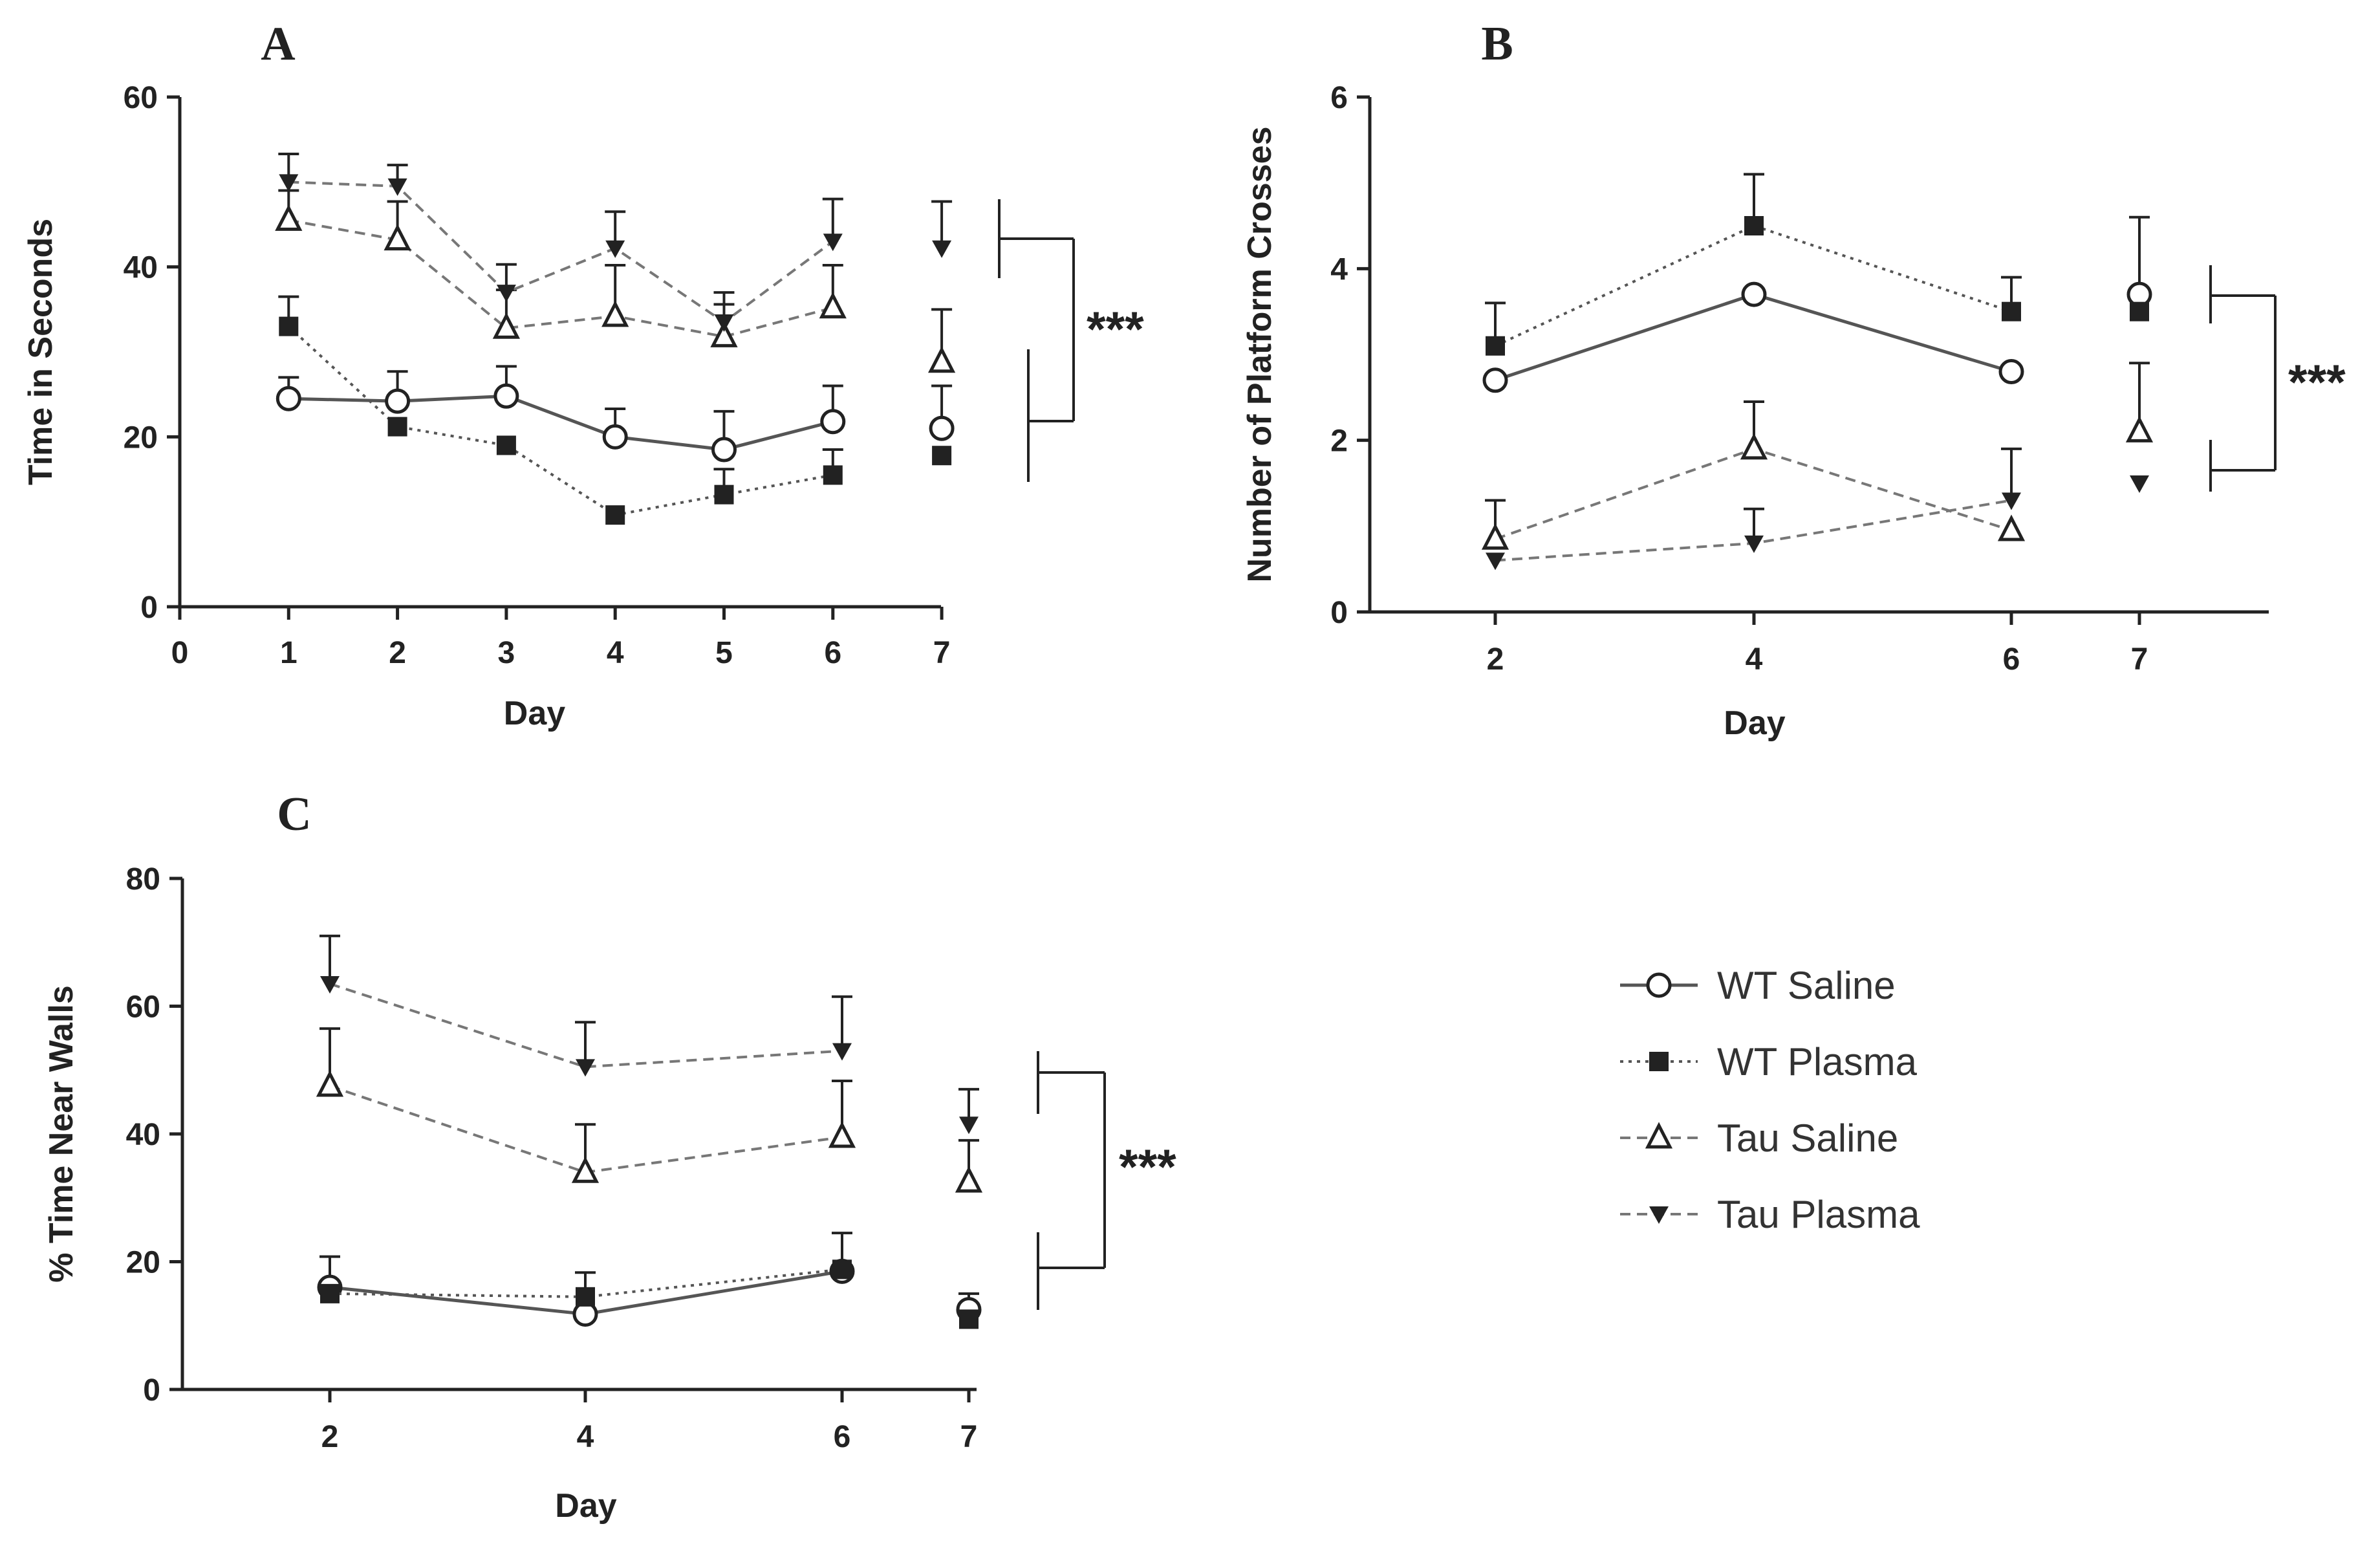 Image resolution: width=2380 pixels, height=1546 pixels. What do you see at coordinates (41, 352) in the screenshot?
I see `y-axis-title: Time in Seconds` at bounding box center [41, 352].